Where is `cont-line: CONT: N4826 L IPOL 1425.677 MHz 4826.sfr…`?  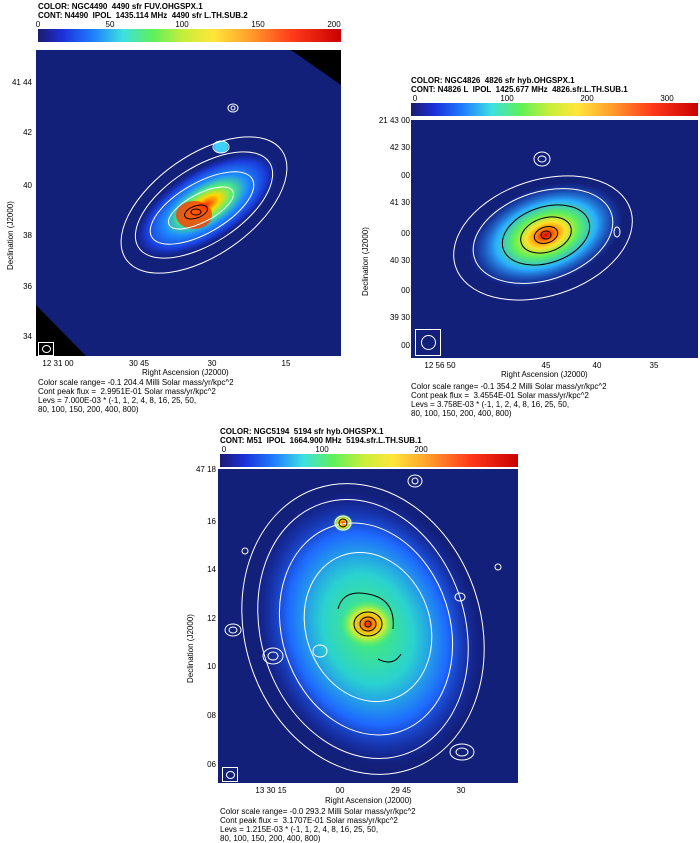
cont-line: CONT: N4826 L IPOL 1425.677 MHz 4826.sfr… is located at coordinates (519, 89).